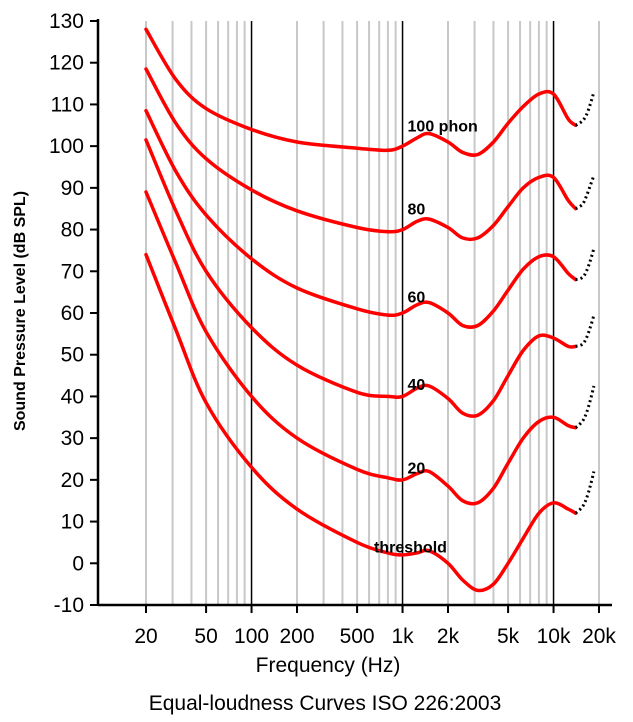 This screenshot has height=722, width=633. Describe the element at coordinates (417, 385) in the screenshot. I see `curve-label: 40` at that location.